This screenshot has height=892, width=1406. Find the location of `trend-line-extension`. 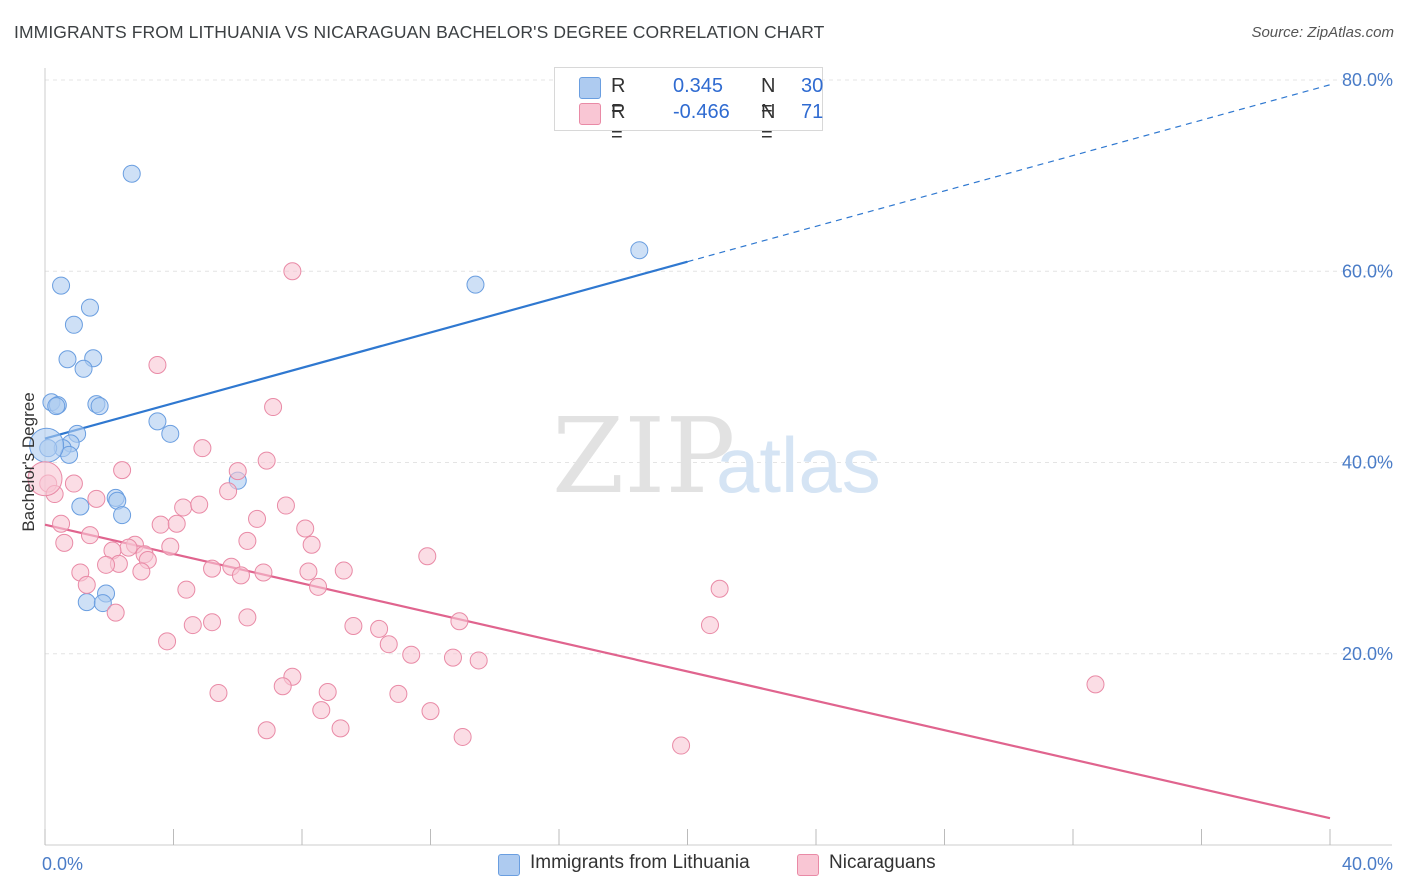

trend-line-extension is located at coordinates (1009, 173).